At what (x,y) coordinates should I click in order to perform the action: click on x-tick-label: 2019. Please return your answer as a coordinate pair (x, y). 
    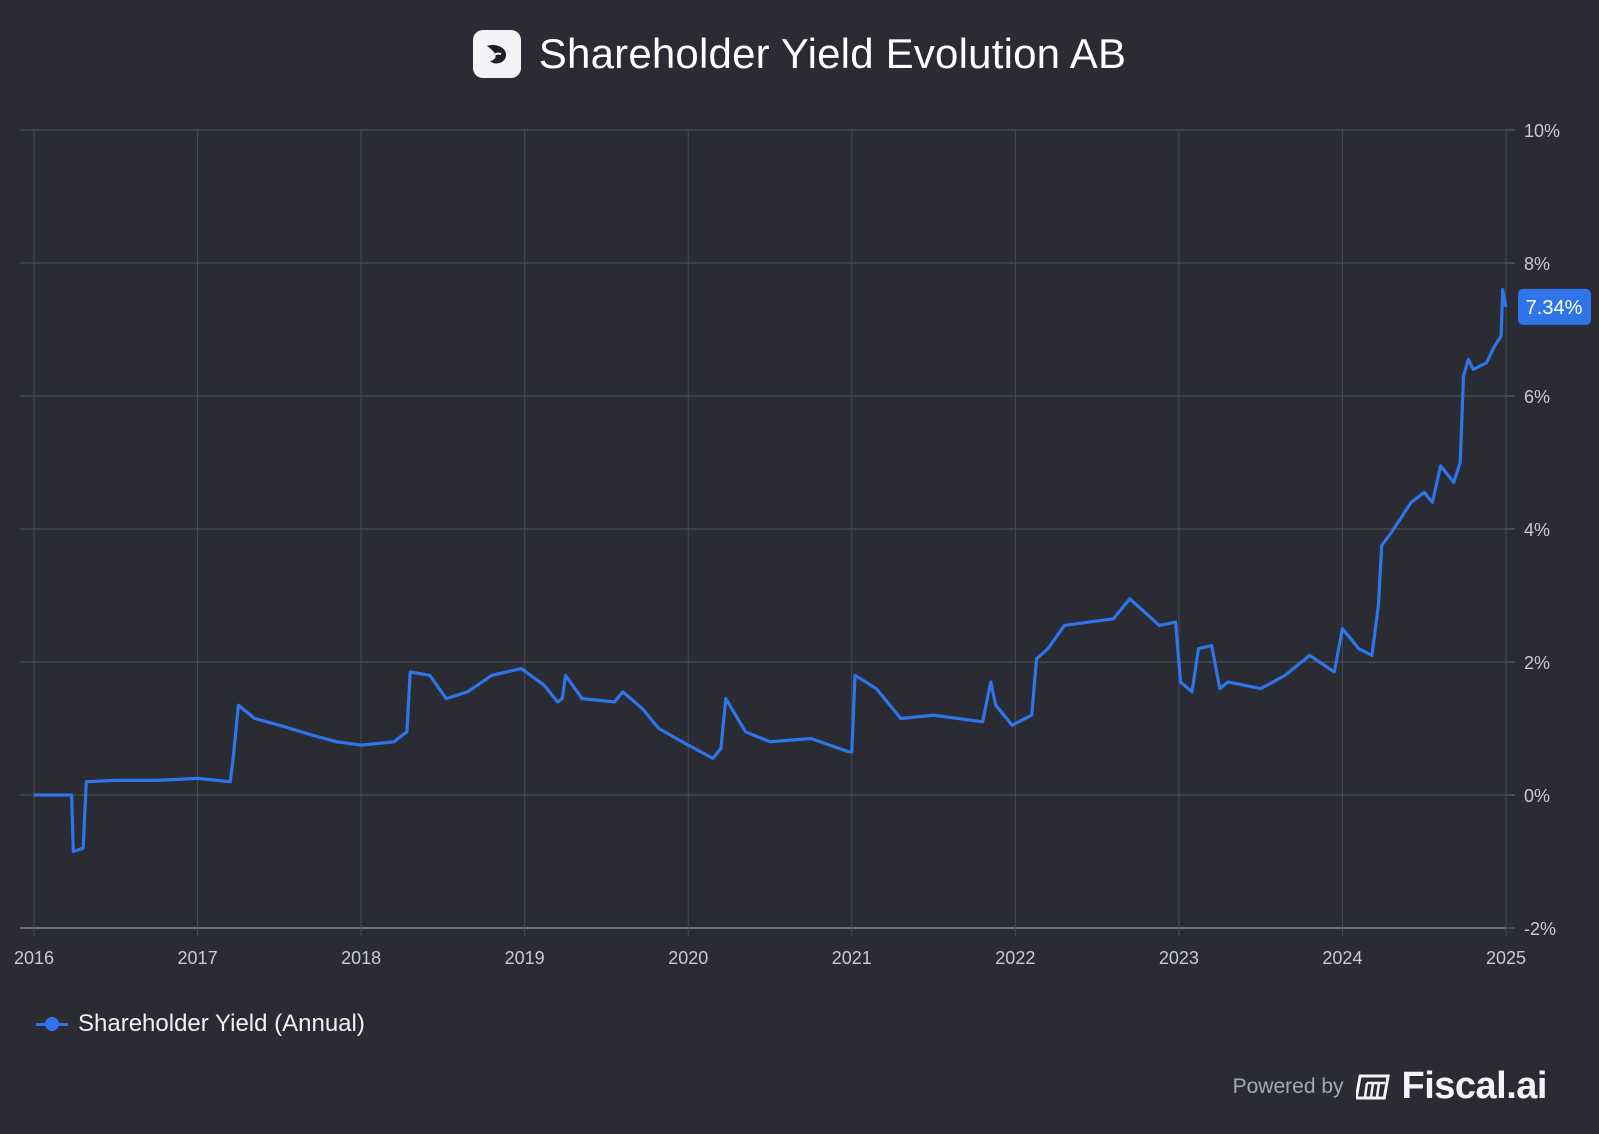
    Looking at the image, I should click on (525, 958).